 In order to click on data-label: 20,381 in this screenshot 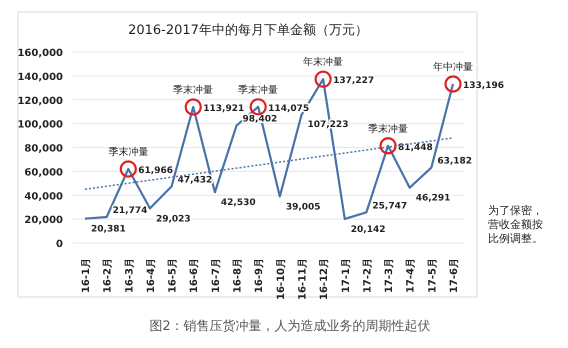, I will do `click(108, 229)`.